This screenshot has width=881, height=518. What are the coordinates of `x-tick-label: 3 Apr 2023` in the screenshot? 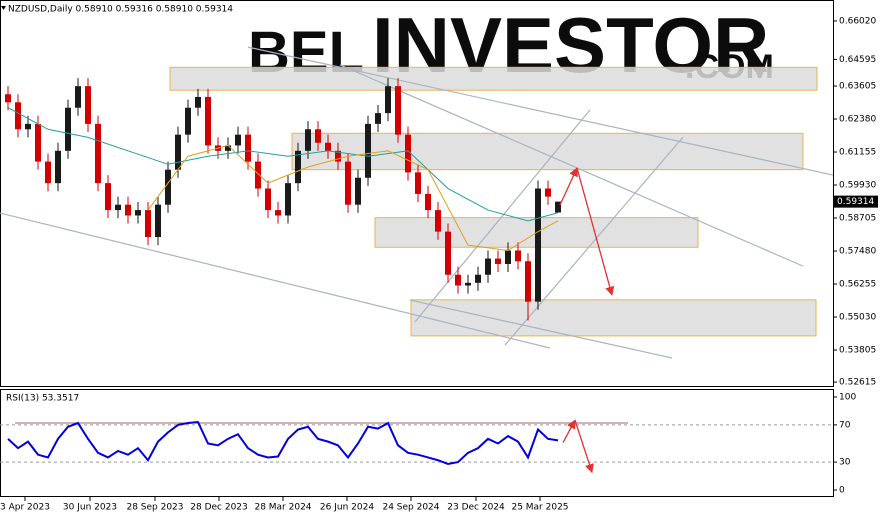 It's located at (25, 508).